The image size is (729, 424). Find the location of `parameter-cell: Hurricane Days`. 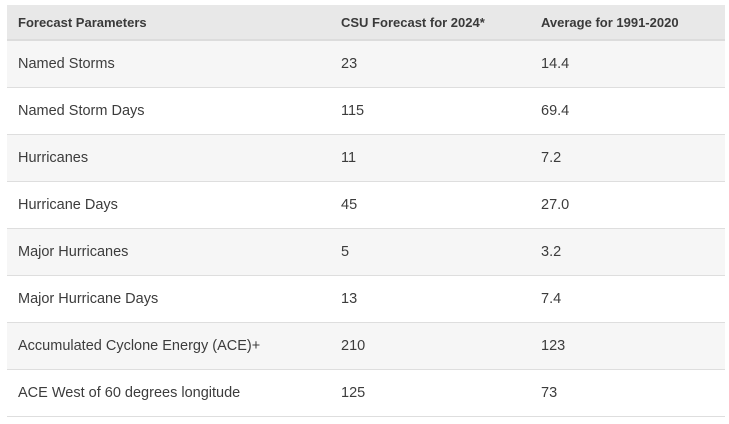

parameter-cell: Hurricane Days is located at coordinates (168, 205).